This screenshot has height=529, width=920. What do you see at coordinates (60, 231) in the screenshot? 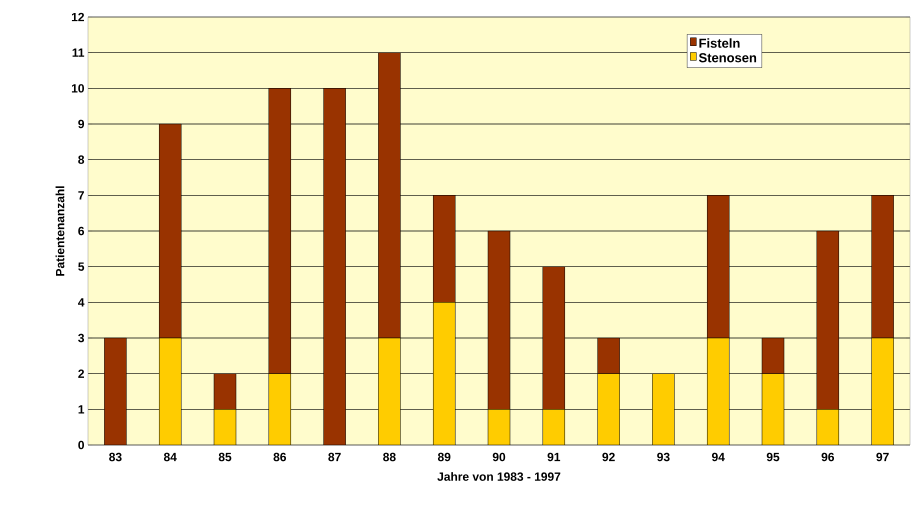
I see `y-axis-title: Patientenanzahl` at bounding box center [60, 231].